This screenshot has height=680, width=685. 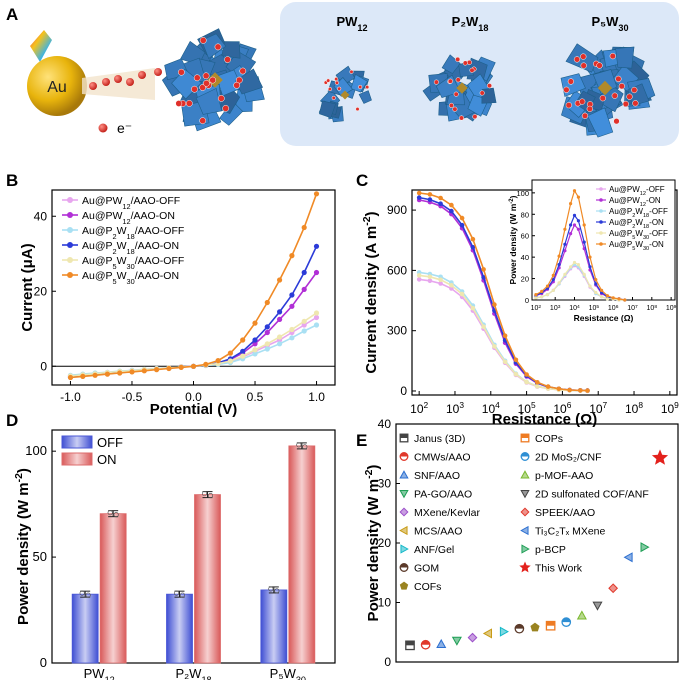 What do you see at coordinates (601, 222) in the screenshot?
I see `inset-legend-marker` at bounding box center [601, 222].